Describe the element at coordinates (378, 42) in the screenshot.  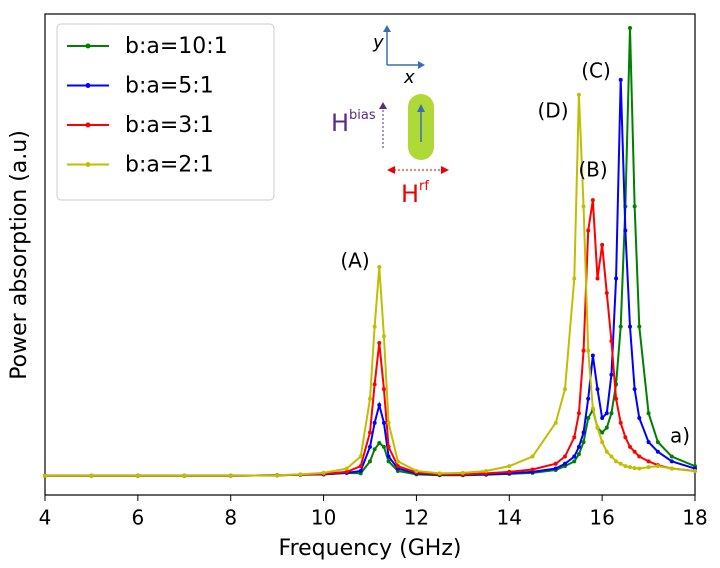
I see `inset-y-label: y` at that location.